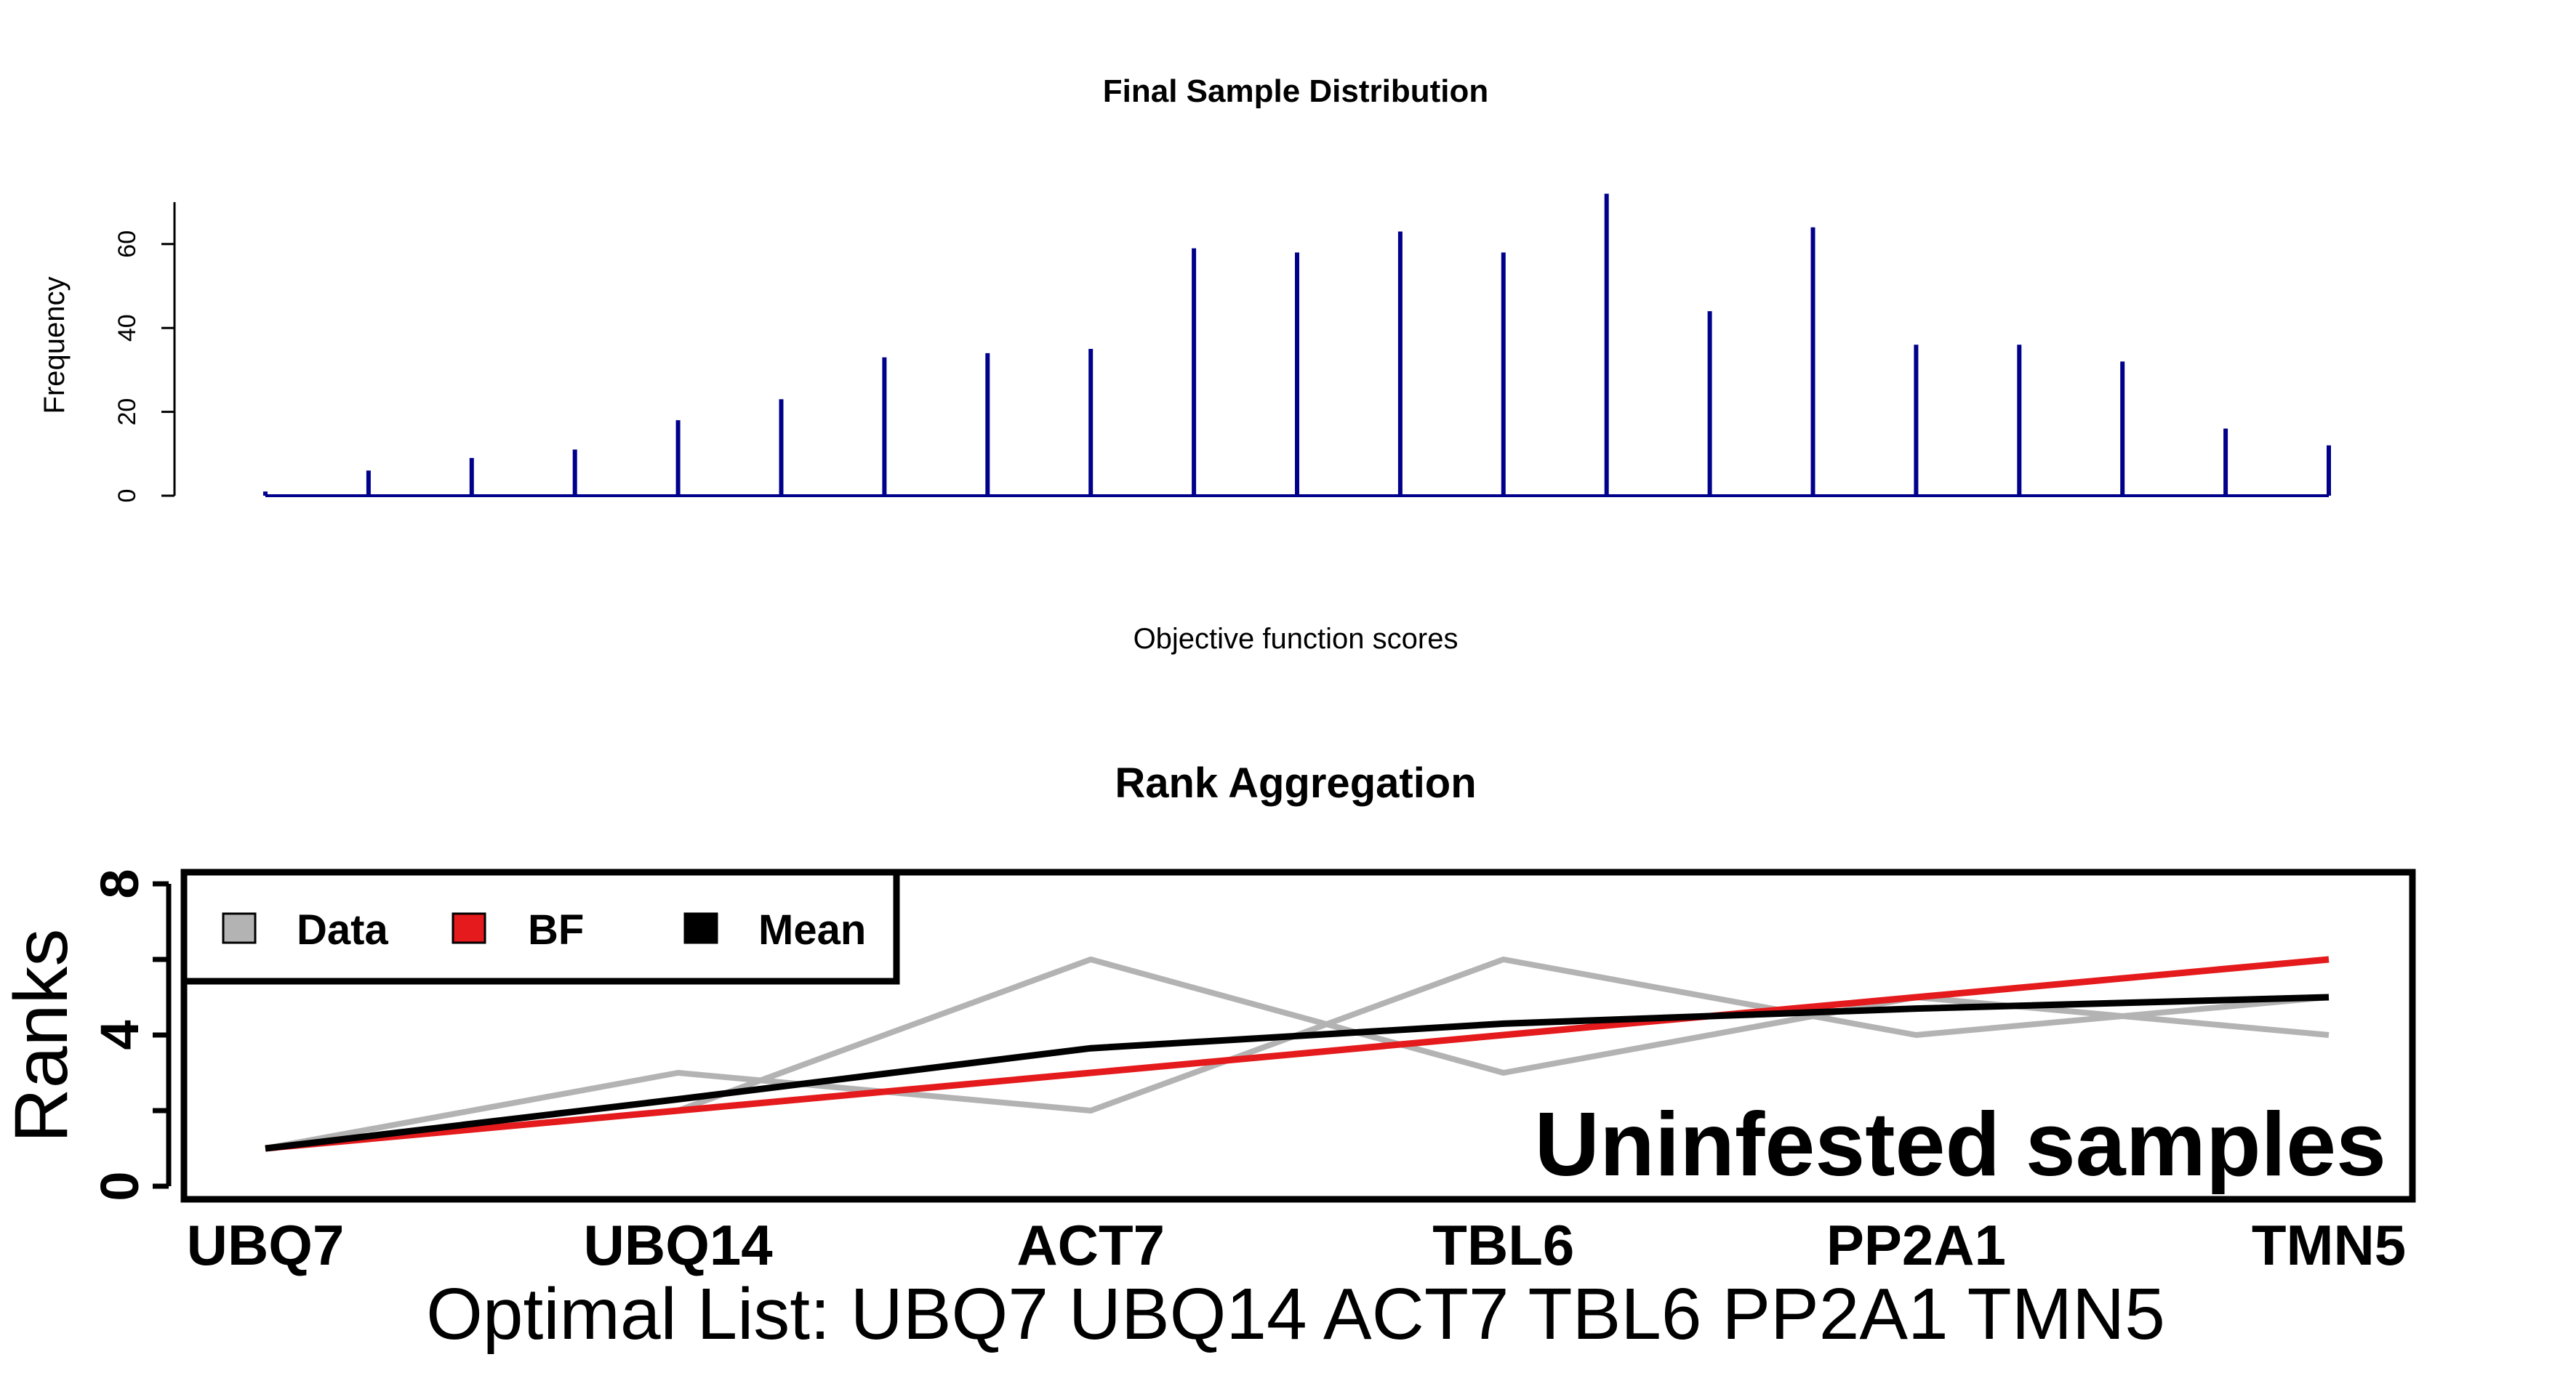 This screenshot has height=1373, width=2576. I want to click on rank-line-bf, so click(1297, 1054).